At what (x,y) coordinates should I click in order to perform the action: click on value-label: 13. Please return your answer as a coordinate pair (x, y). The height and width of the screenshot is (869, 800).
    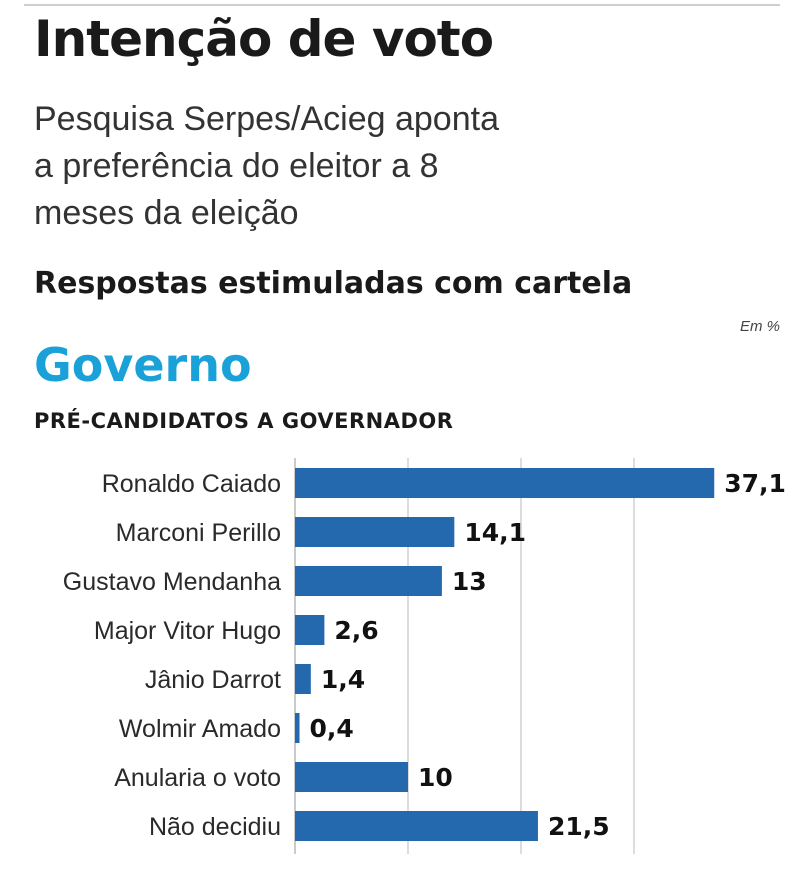
    Looking at the image, I should click on (469, 581).